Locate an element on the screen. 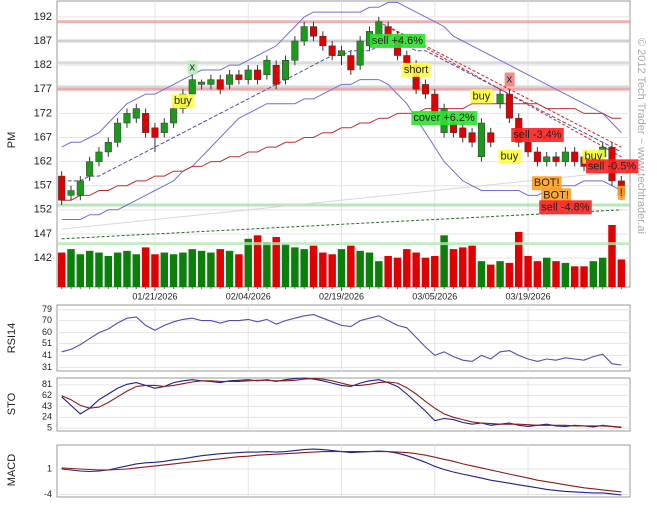 The width and height of the screenshot is (657, 519). y-tick-label: -4 is located at coordinates (48, 494).